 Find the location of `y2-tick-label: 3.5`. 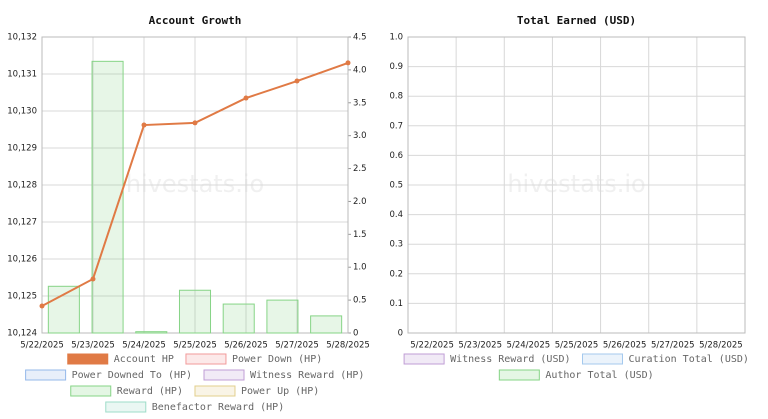

y2-tick-label: 3.5 is located at coordinates (360, 103).